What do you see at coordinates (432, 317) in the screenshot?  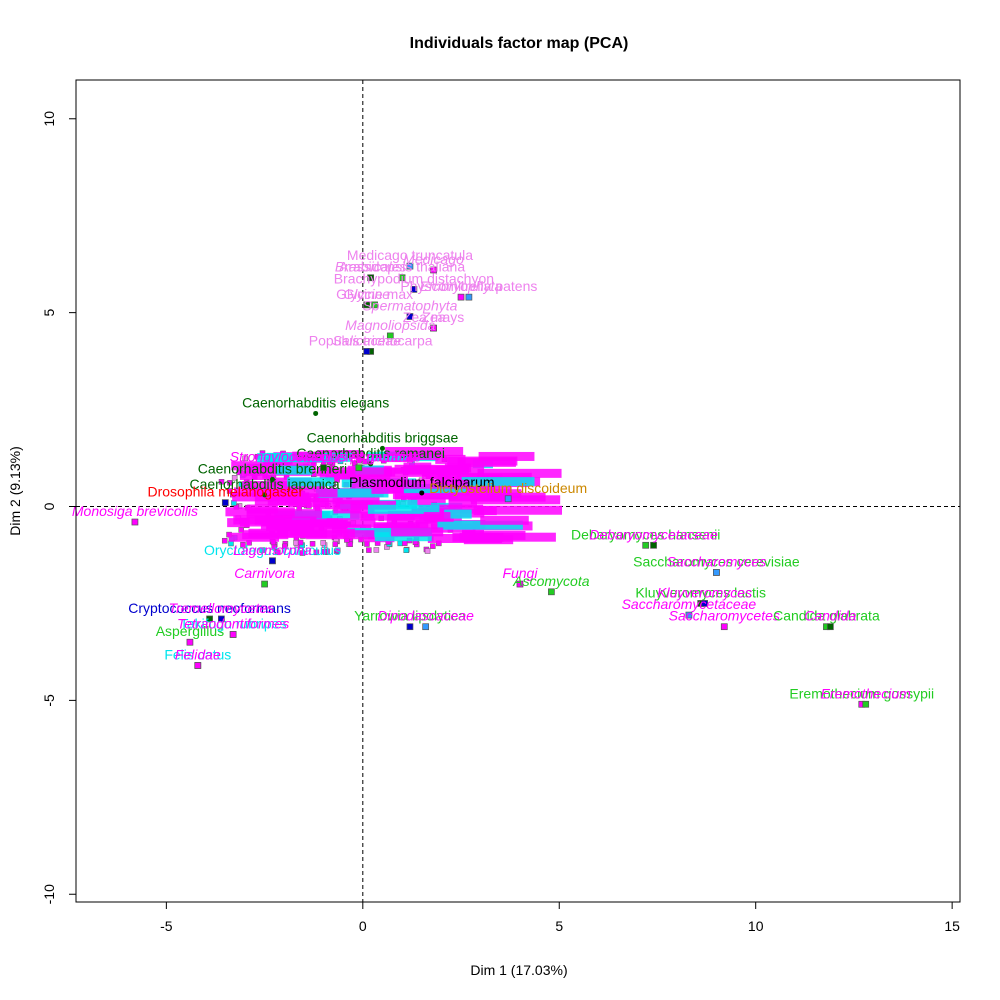 I see `point-label: Zea` at bounding box center [432, 317].